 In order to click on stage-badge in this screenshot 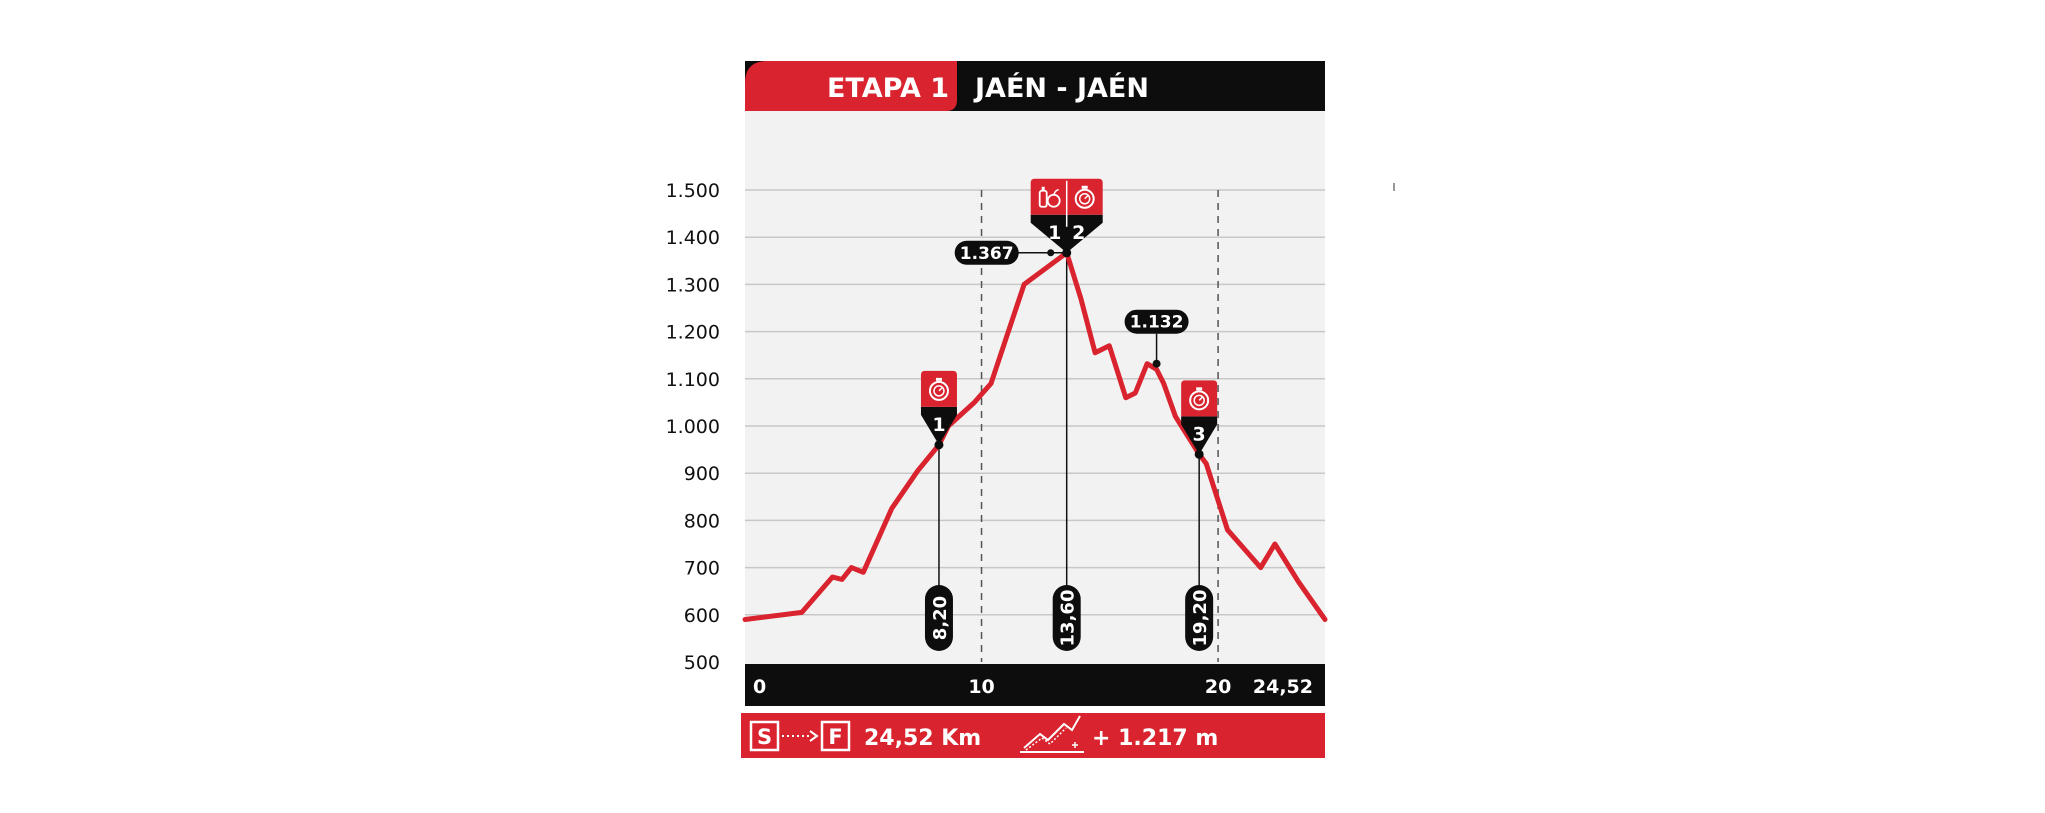, I will do `click(851, 86)`.